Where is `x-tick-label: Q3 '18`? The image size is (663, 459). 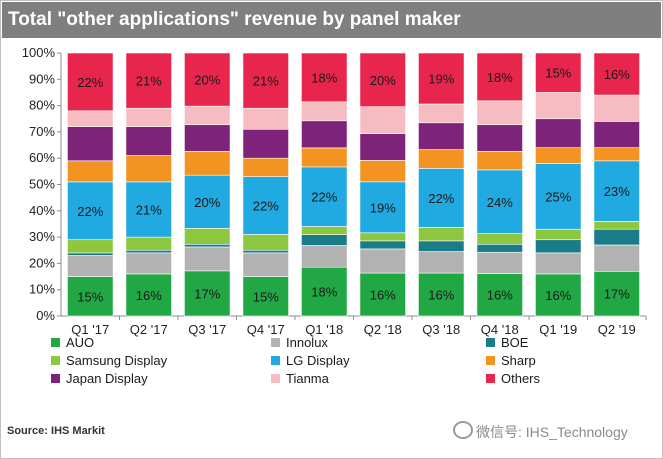 x-tick-label: Q3 '18 is located at coordinates (441, 329).